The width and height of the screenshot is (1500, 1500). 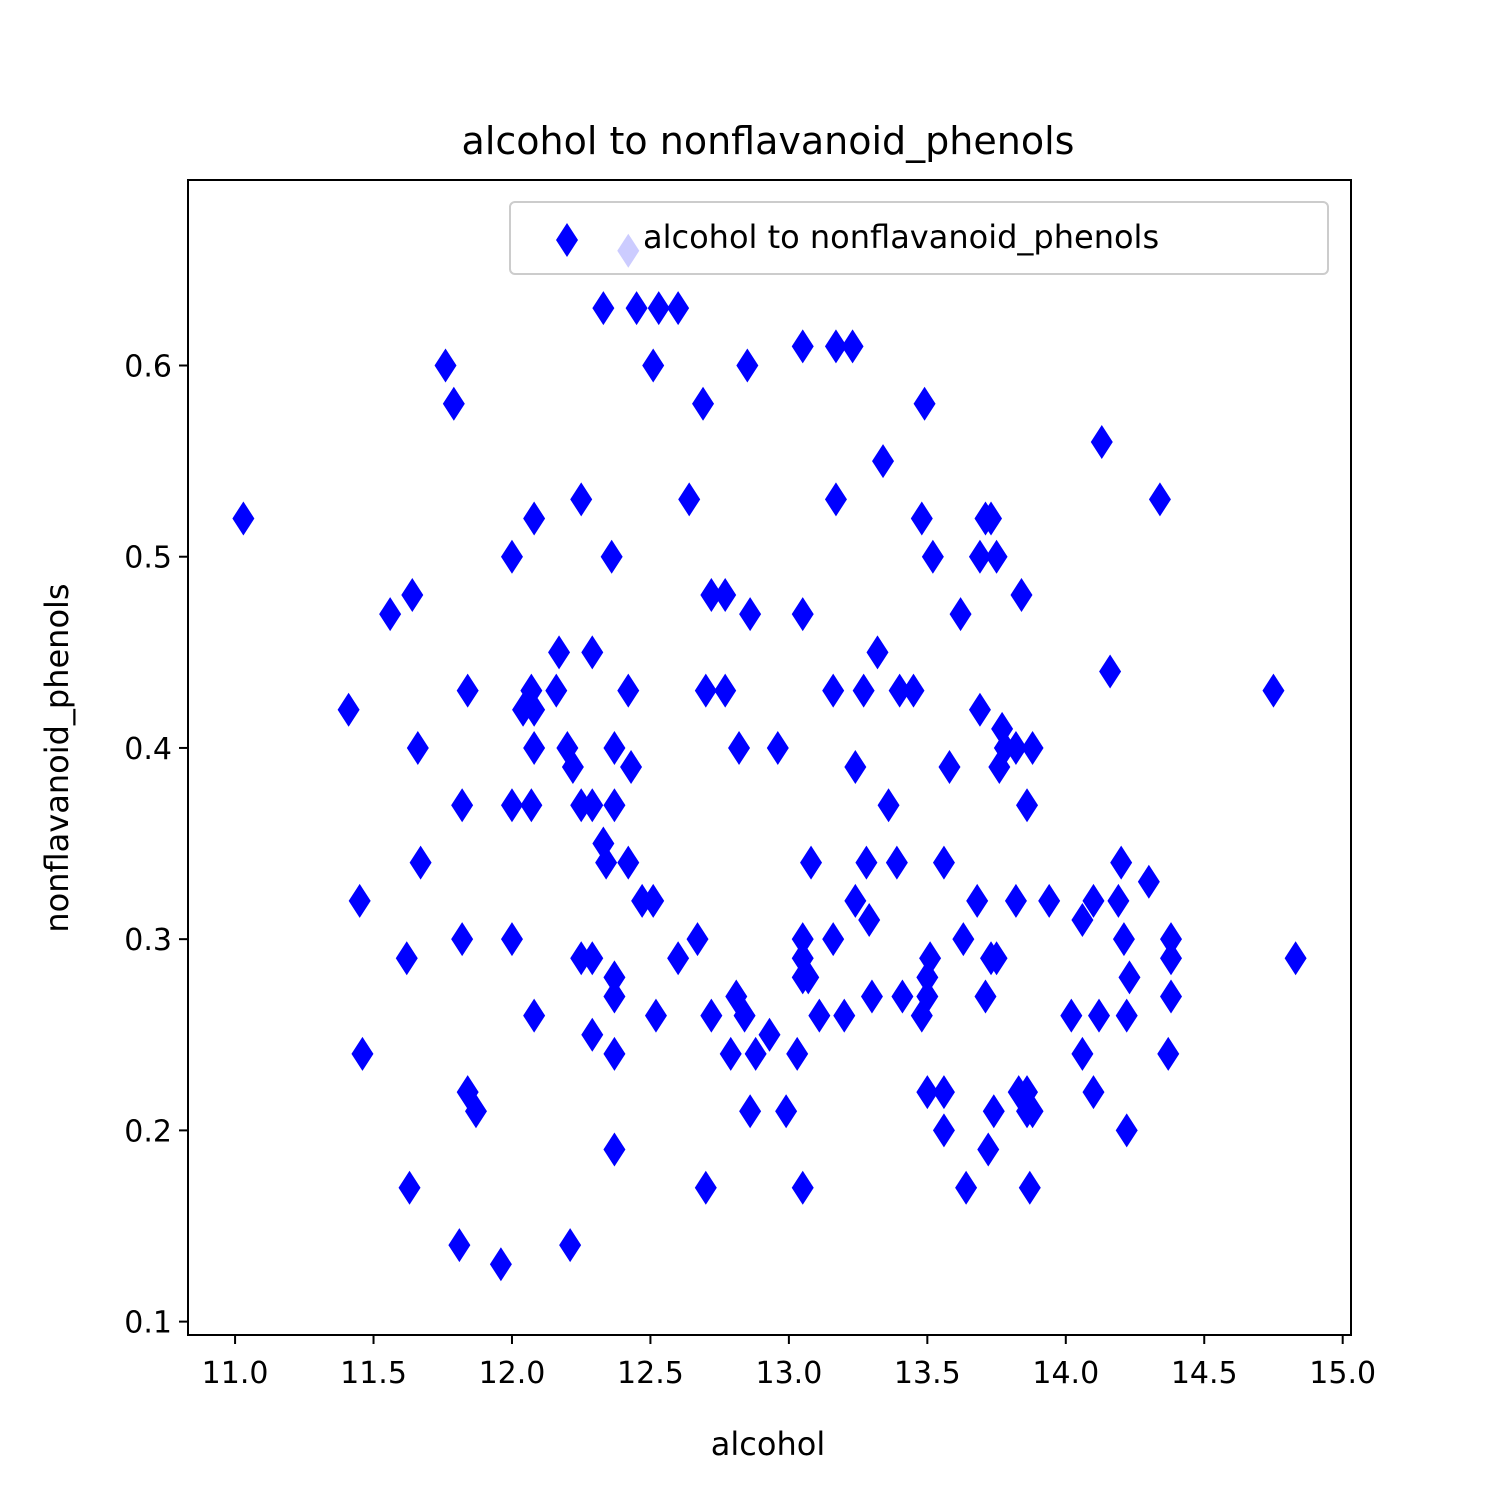 What do you see at coordinates (373, 1373) in the screenshot?
I see `x-tick-label: 11.5` at bounding box center [373, 1373].